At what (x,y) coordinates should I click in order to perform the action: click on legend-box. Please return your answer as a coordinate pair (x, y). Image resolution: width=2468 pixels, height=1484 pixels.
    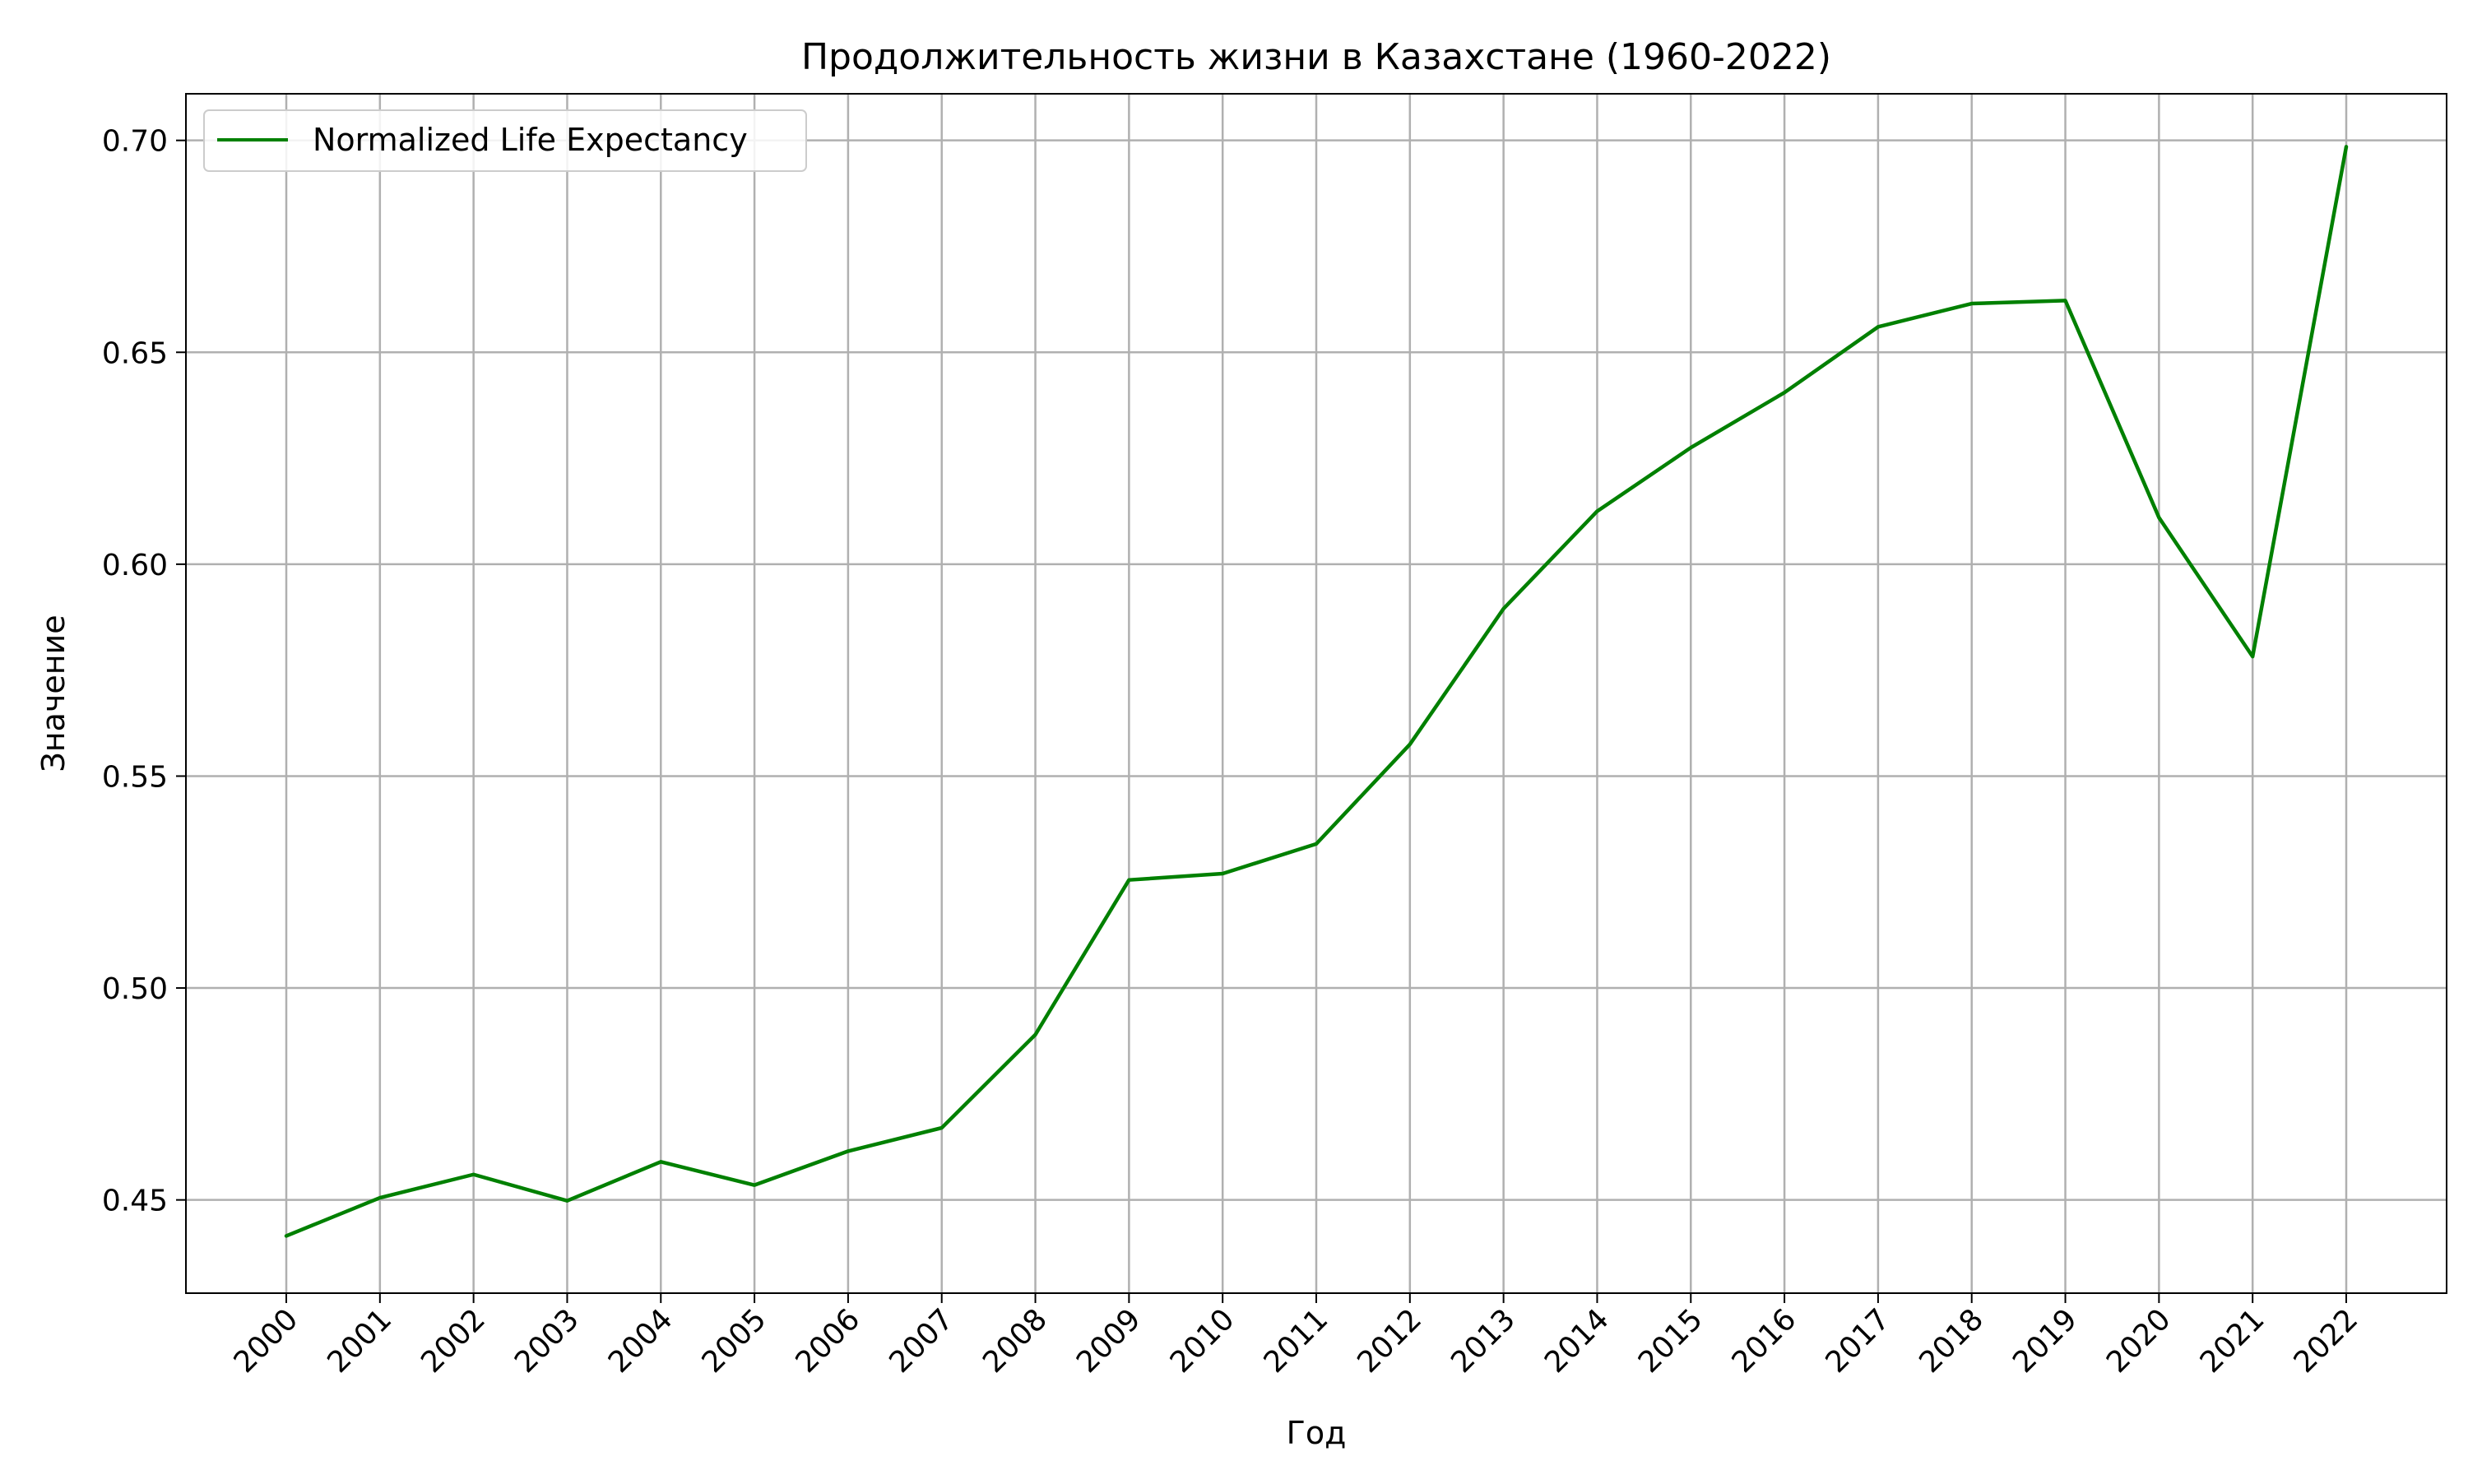
    Looking at the image, I should click on (505, 140).